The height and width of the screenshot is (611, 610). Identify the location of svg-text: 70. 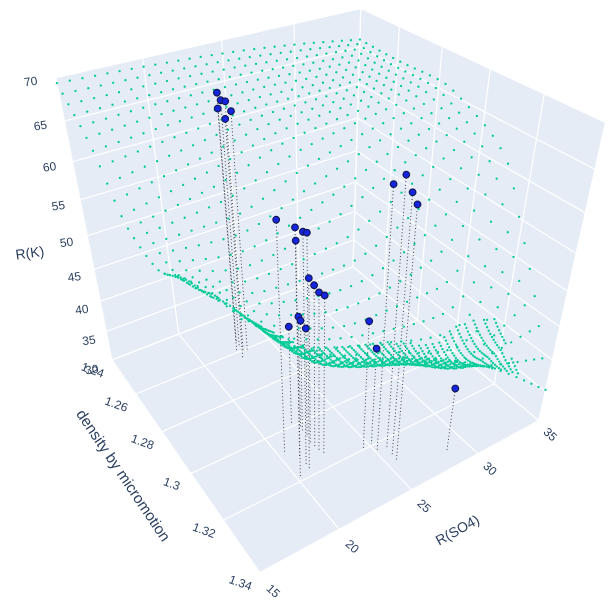
(30, 82).